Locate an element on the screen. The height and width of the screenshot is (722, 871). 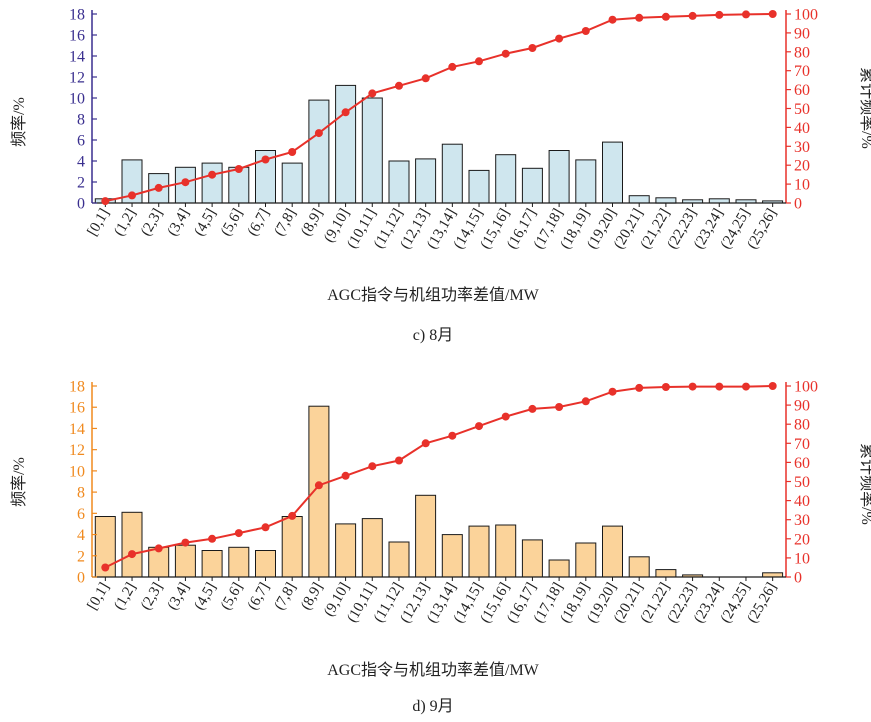
left-tick-label: 16 is located at coordinates (77, 408).